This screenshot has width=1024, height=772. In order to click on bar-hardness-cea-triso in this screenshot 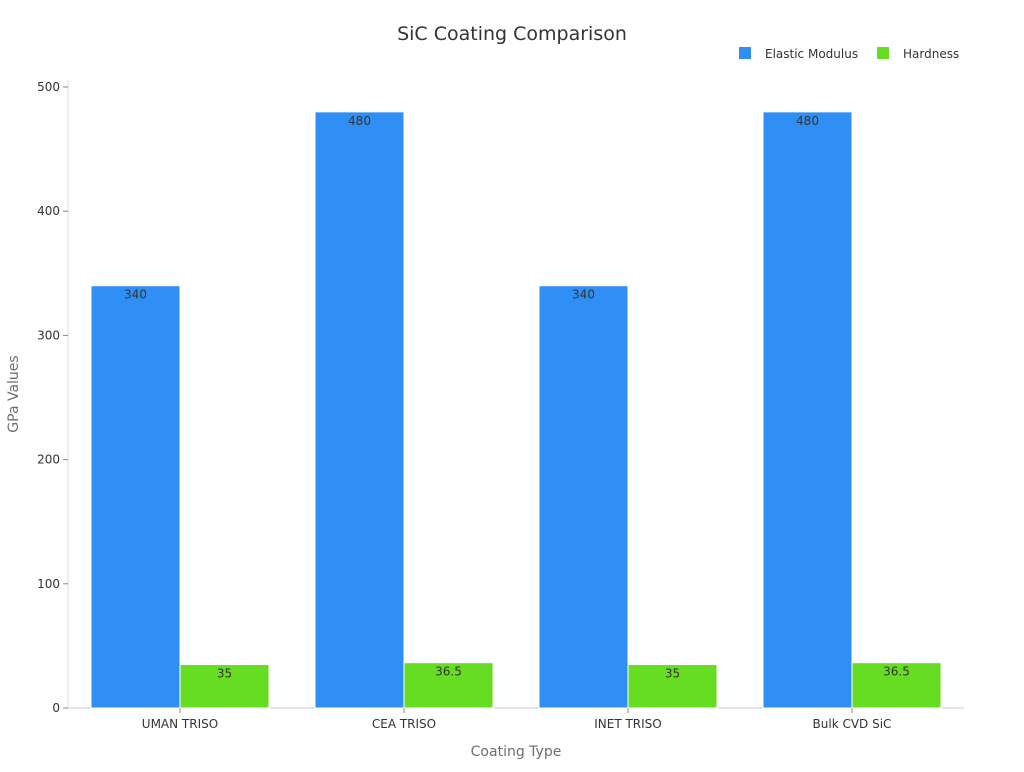, I will do `click(448, 685)`.